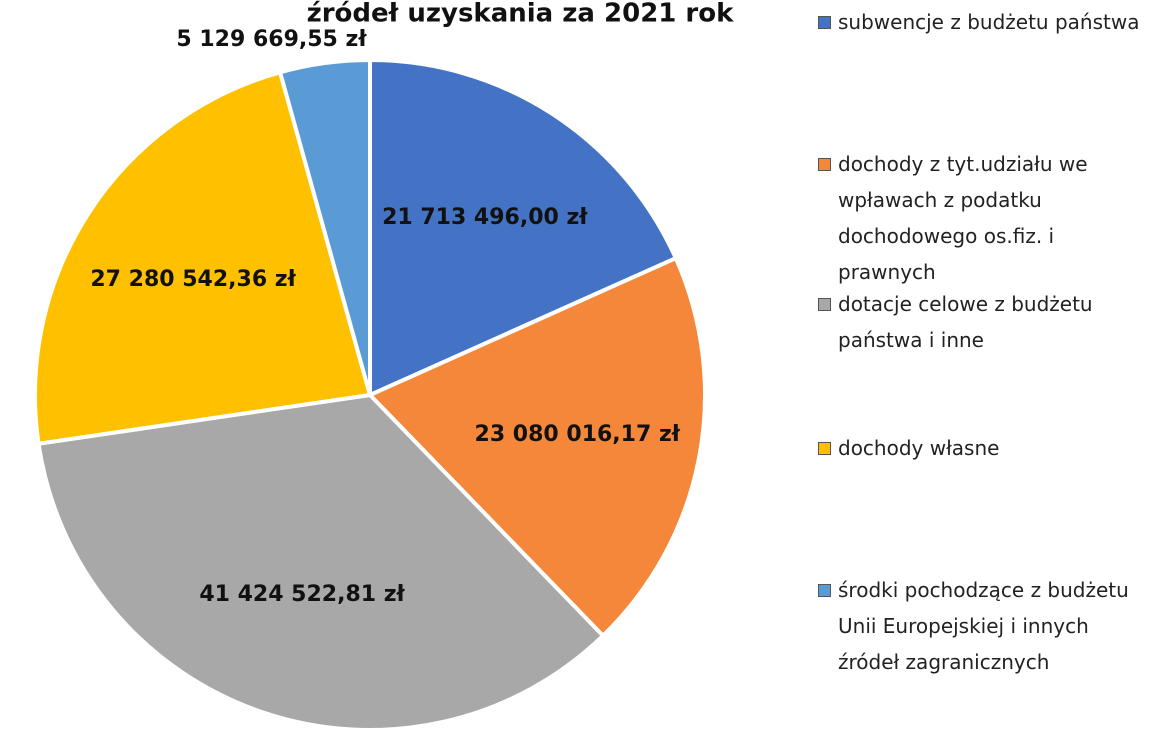  Describe the element at coordinates (193, 279) in the screenshot. I see `data-label: 27 280 542,36 zł` at that location.